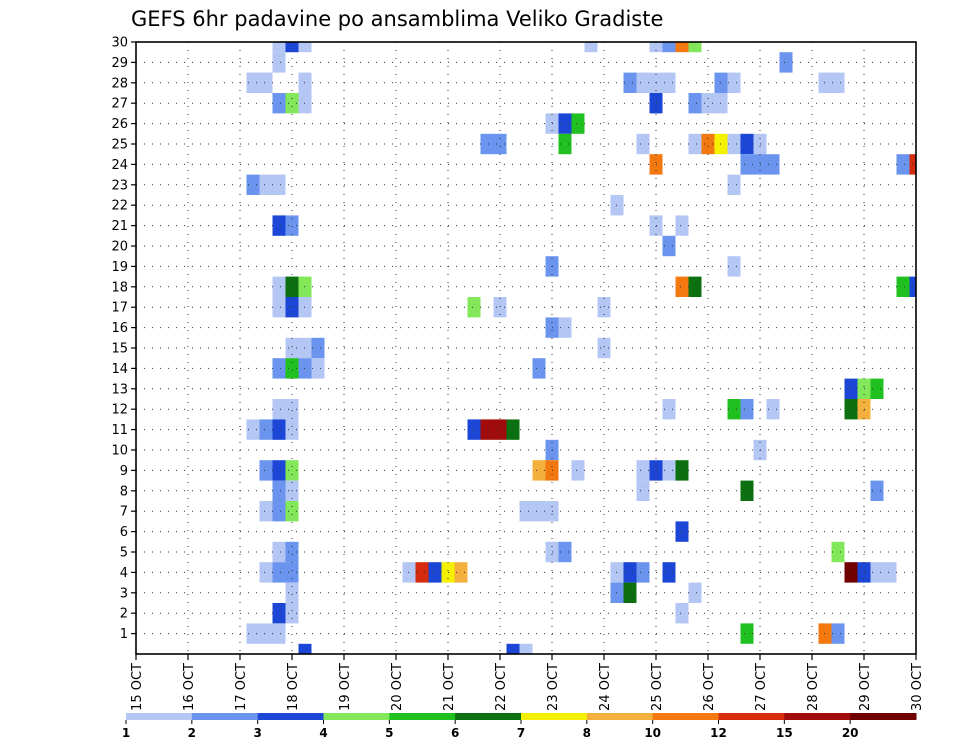  I want to click on y-tick-label: 2, so click(124, 614).